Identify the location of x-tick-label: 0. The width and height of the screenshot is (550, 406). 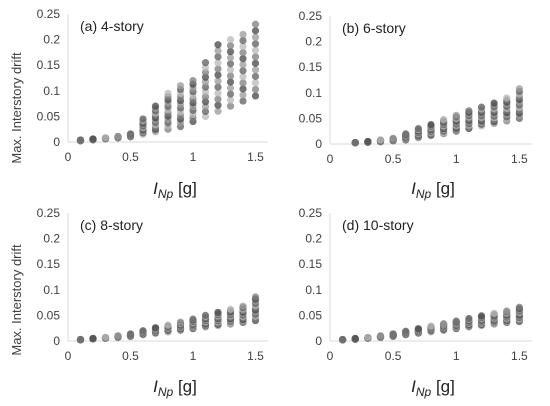
(68, 157).